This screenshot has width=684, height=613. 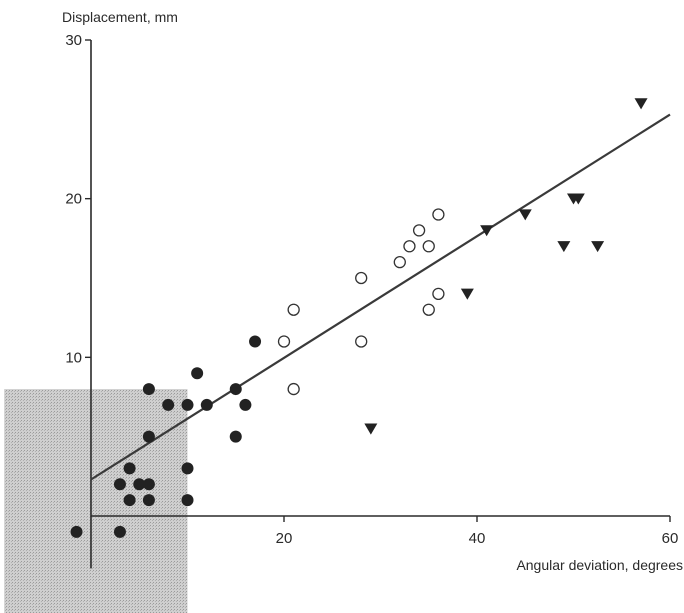 I want to click on y-axis-title: Displacement, mm, so click(x=120, y=17).